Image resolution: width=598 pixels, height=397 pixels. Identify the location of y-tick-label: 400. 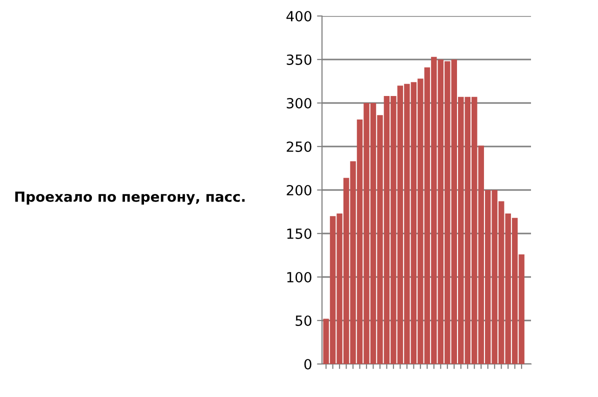
(299, 16).